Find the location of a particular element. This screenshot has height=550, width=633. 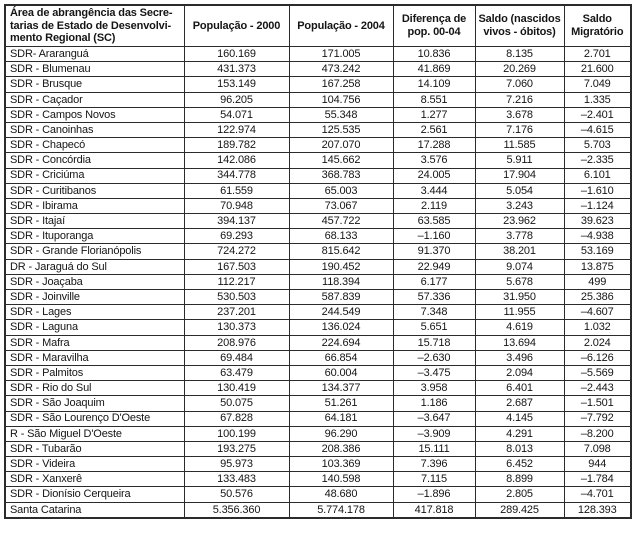

value-cell: –7.792 is located at coordinates (597, 418).